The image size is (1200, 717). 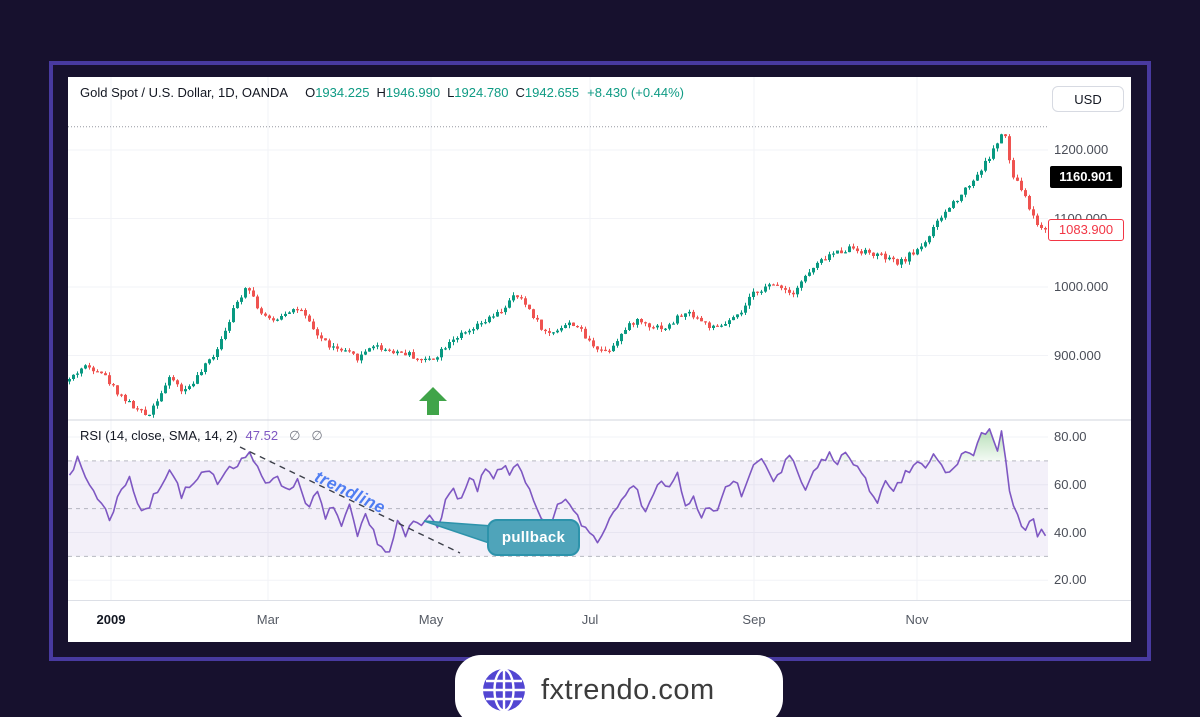 What do you see at coordinates (520, 92) in the screenshot?
I see `ohlc-key: C` at bounding box center [520, 92].